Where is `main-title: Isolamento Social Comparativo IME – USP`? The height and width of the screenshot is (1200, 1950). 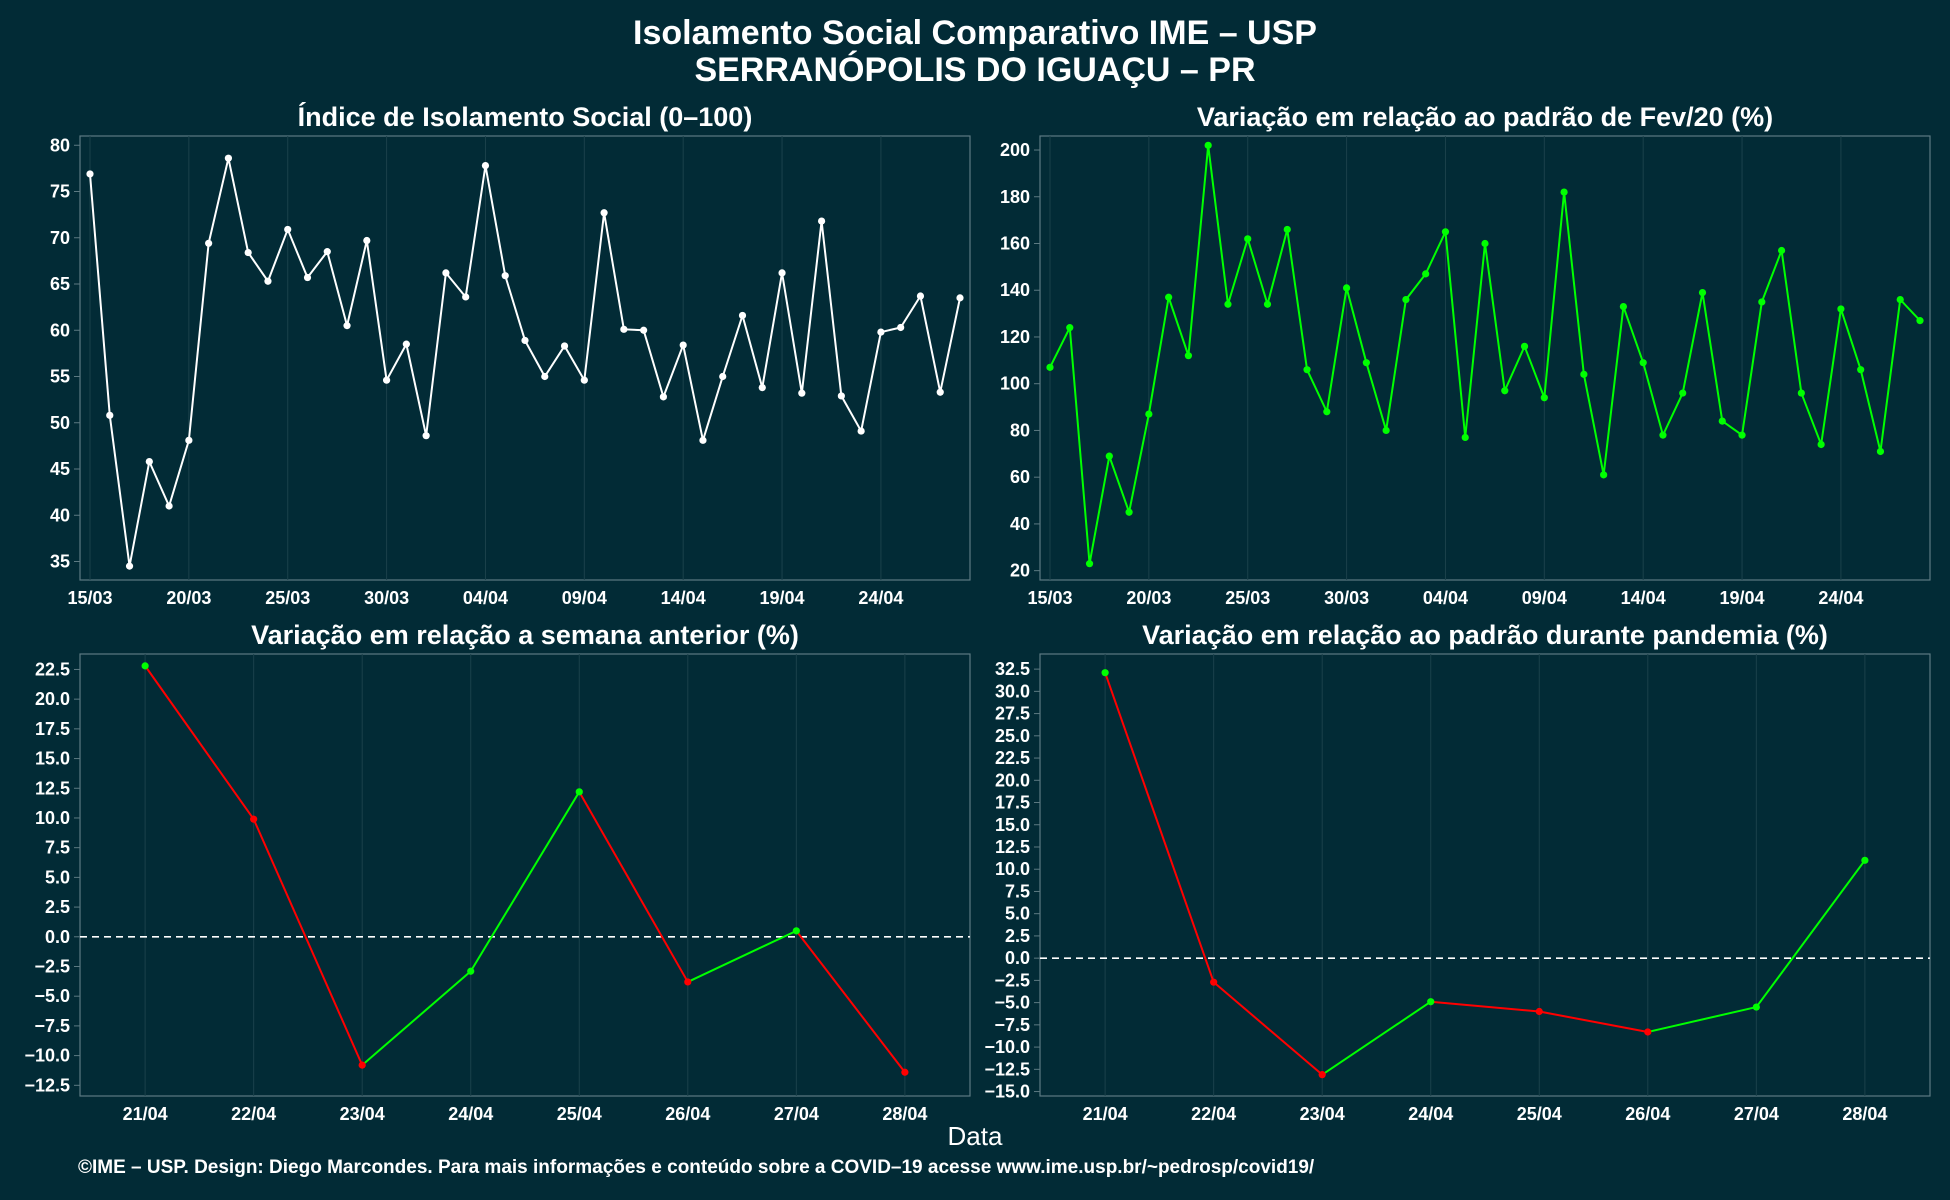 main-title: Isolamento Social Comparativo IME – USP is located at coordinates (975, 33).